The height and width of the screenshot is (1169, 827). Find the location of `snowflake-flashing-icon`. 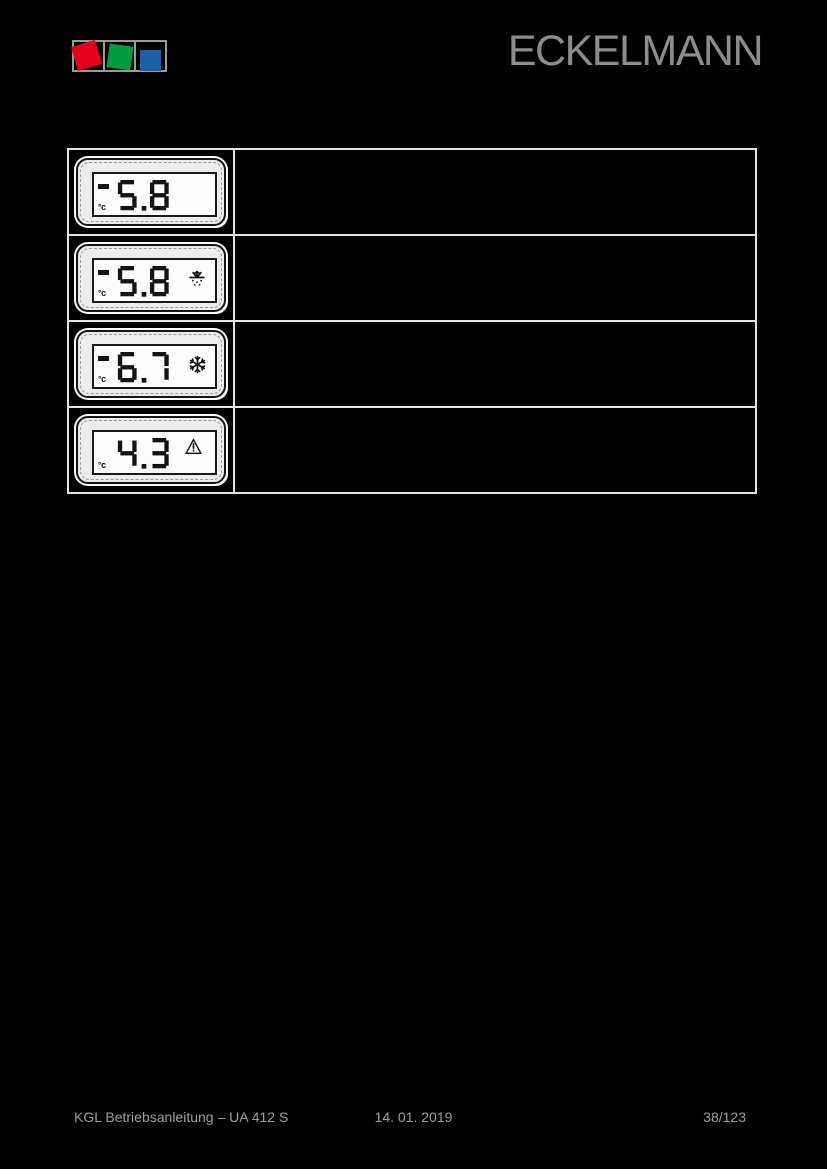

snowflake-flashing-icon is located at coordinates (197, 278).